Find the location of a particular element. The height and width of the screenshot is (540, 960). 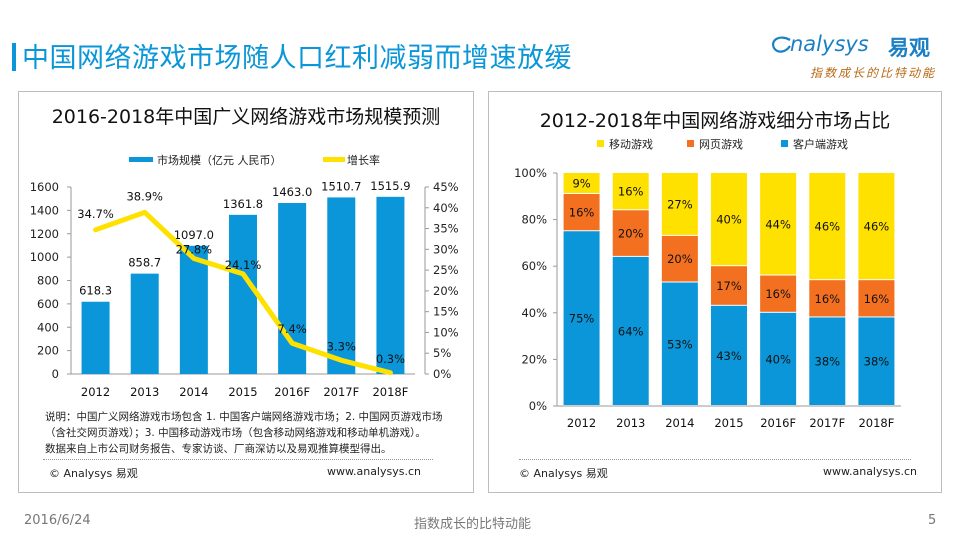

growth-rate-label: 3.3% is located at coordinates (341, 346).